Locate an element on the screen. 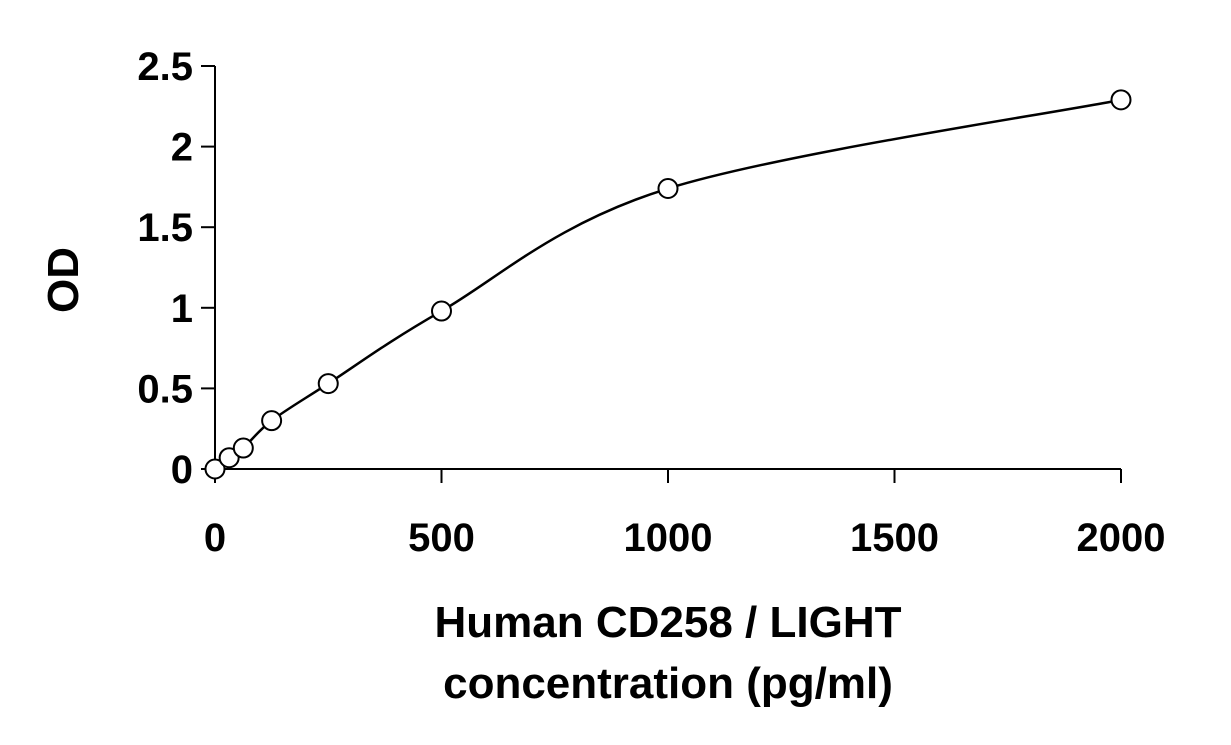  y-tick-label: 2.5 is located at coordinates (165, 67).